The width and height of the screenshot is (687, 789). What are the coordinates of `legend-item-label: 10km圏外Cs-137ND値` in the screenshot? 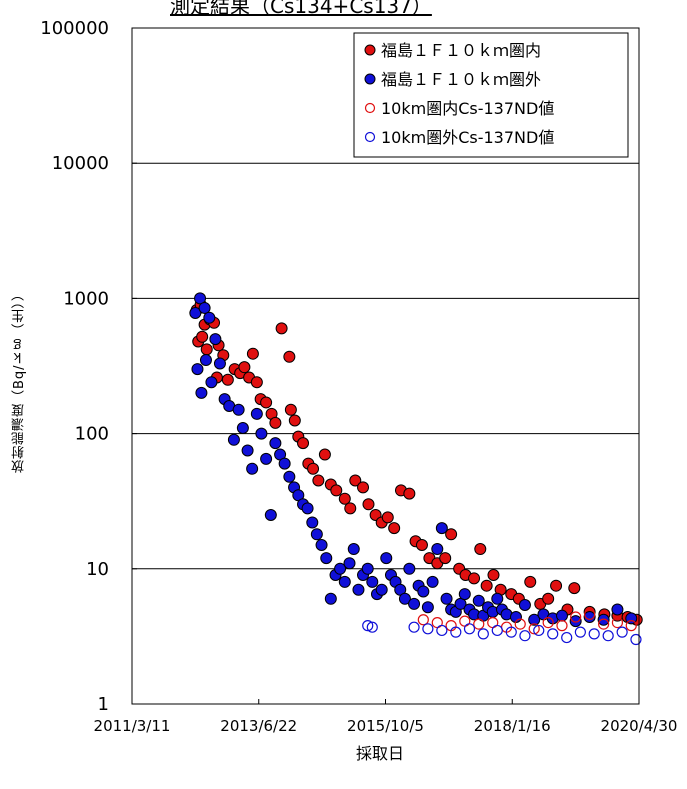 It's located at (467, 137).